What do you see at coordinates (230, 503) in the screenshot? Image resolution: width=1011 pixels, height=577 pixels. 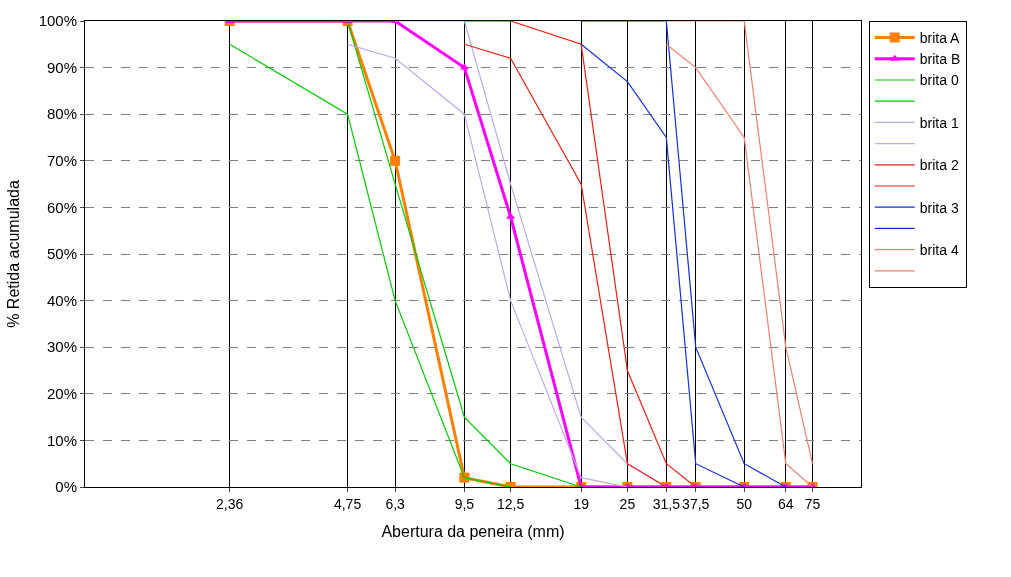 I see `x-tick-label: 2,36` at bounding box center [230, 503].